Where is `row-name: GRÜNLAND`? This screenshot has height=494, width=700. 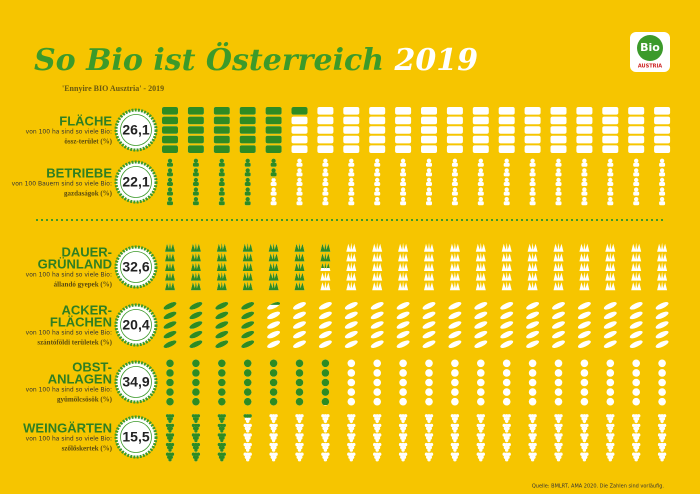 row-name: GRÜNLAND is located at coordinates (75, 263).